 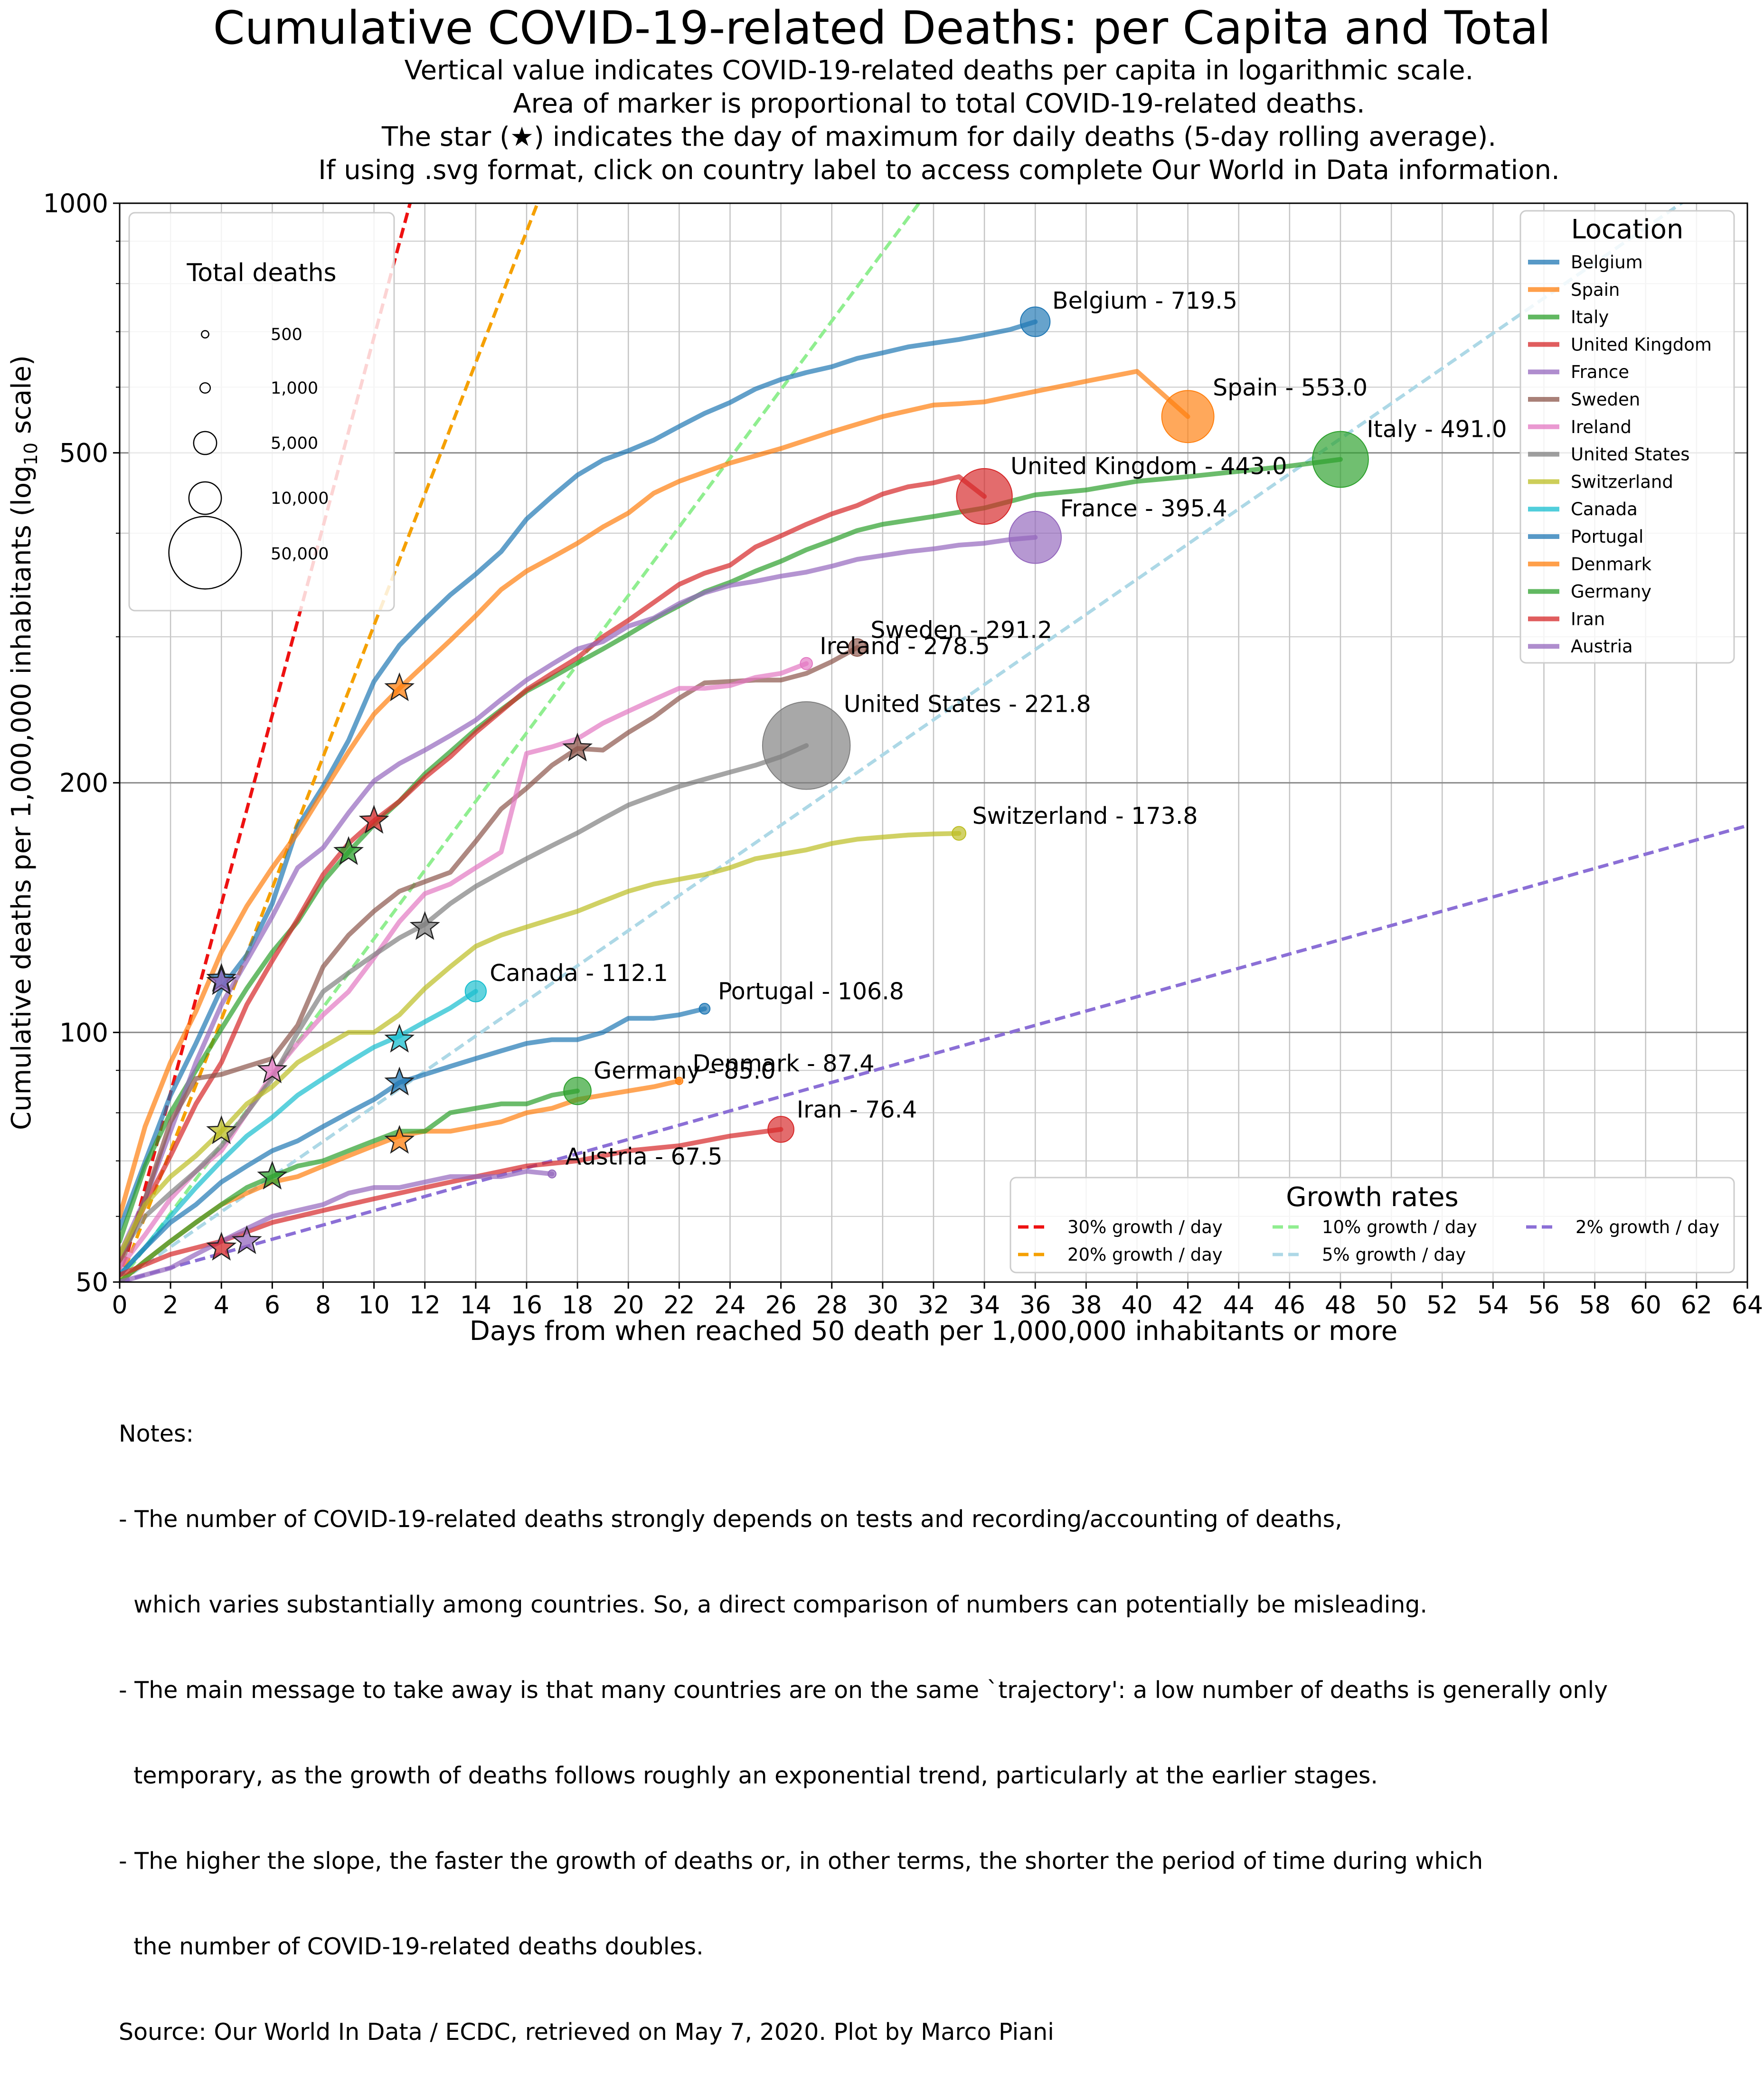 I want to click on country-label: Switzerland - 173.8, so click(x=1085, y=816).